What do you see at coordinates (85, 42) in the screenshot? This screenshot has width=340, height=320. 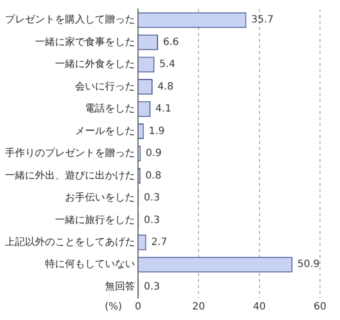 I see `y-tick-label: 一緒に家で食事をした` at bounding box center [85, 42].